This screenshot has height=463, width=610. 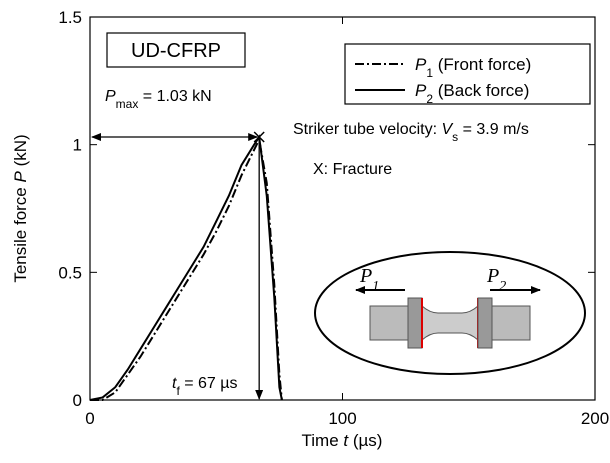 What do you see at coordinates (493, 129) in the screenshot?
I see `text-run: = 3.9 m/s` at bounding box center [493, 129].